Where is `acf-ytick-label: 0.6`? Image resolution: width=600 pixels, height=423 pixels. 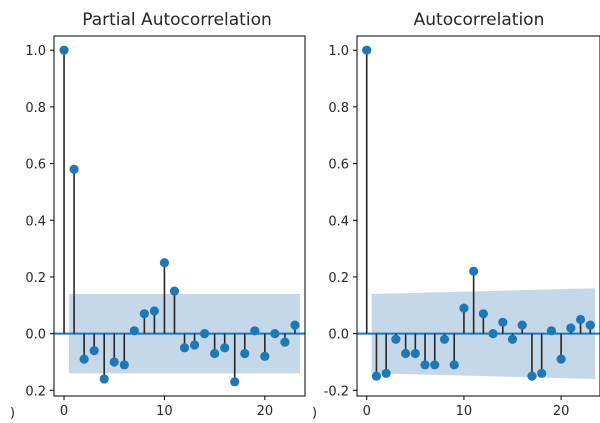 acf-ytick-label: 0.6 is located at coordinates (338, 165).